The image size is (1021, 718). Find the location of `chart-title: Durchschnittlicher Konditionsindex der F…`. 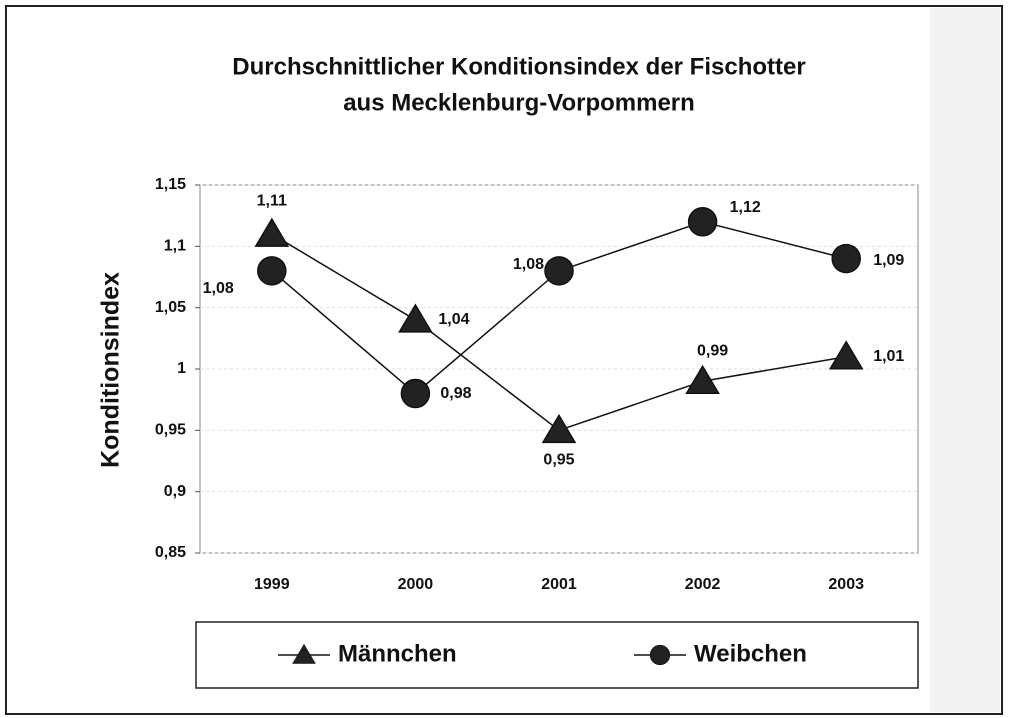

chart-title: Durchschnittlicher Konditionsindex der F… is located at coordinates (518, 66).